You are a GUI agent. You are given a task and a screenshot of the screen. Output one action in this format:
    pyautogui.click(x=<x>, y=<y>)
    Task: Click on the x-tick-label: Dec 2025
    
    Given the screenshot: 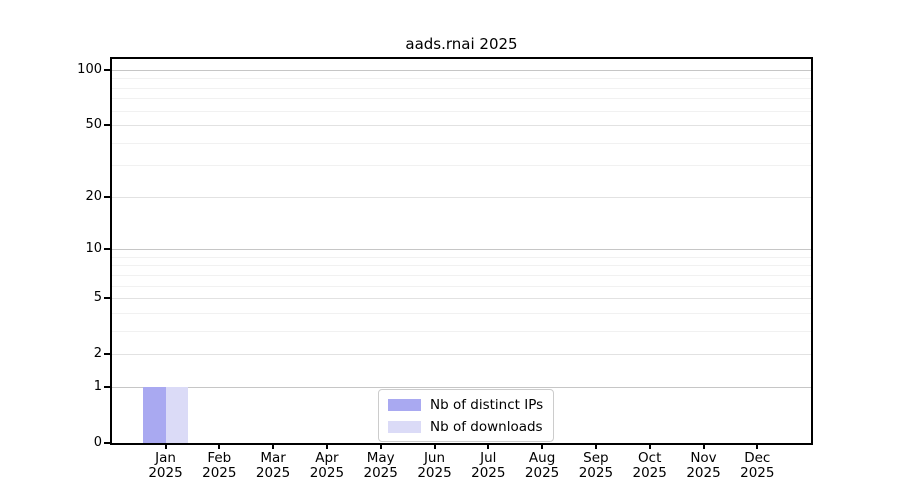 What is the action you would take?
    pyautogui.click(x=757, y=466)
    